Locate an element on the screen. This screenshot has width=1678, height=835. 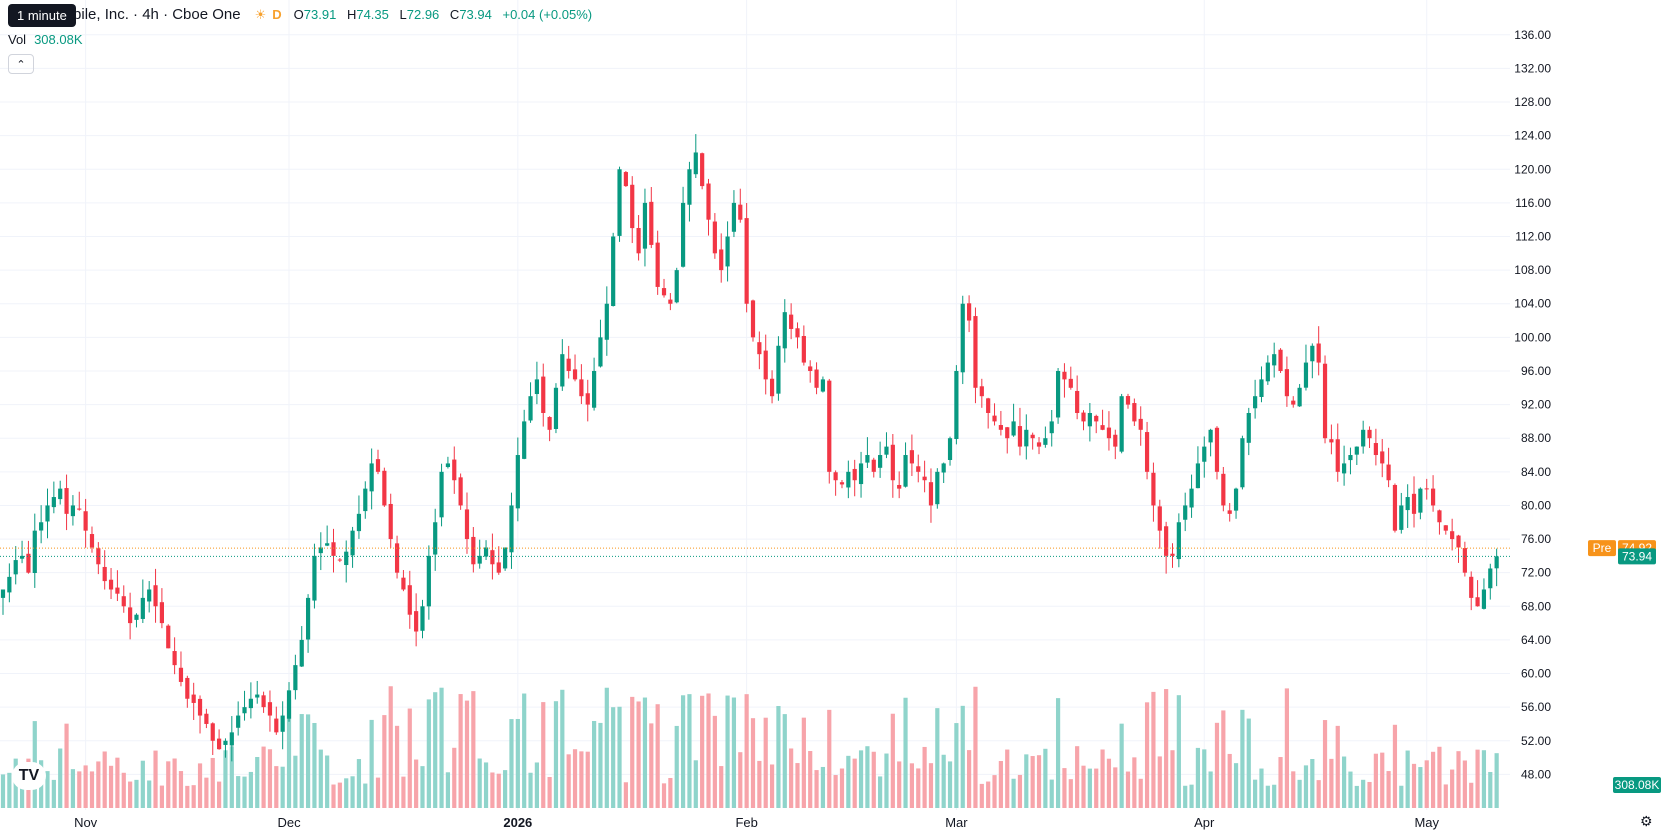
symbol-title: aceMobile, Inc. · 4h · Cboe One is located at coordinates (134, 14).